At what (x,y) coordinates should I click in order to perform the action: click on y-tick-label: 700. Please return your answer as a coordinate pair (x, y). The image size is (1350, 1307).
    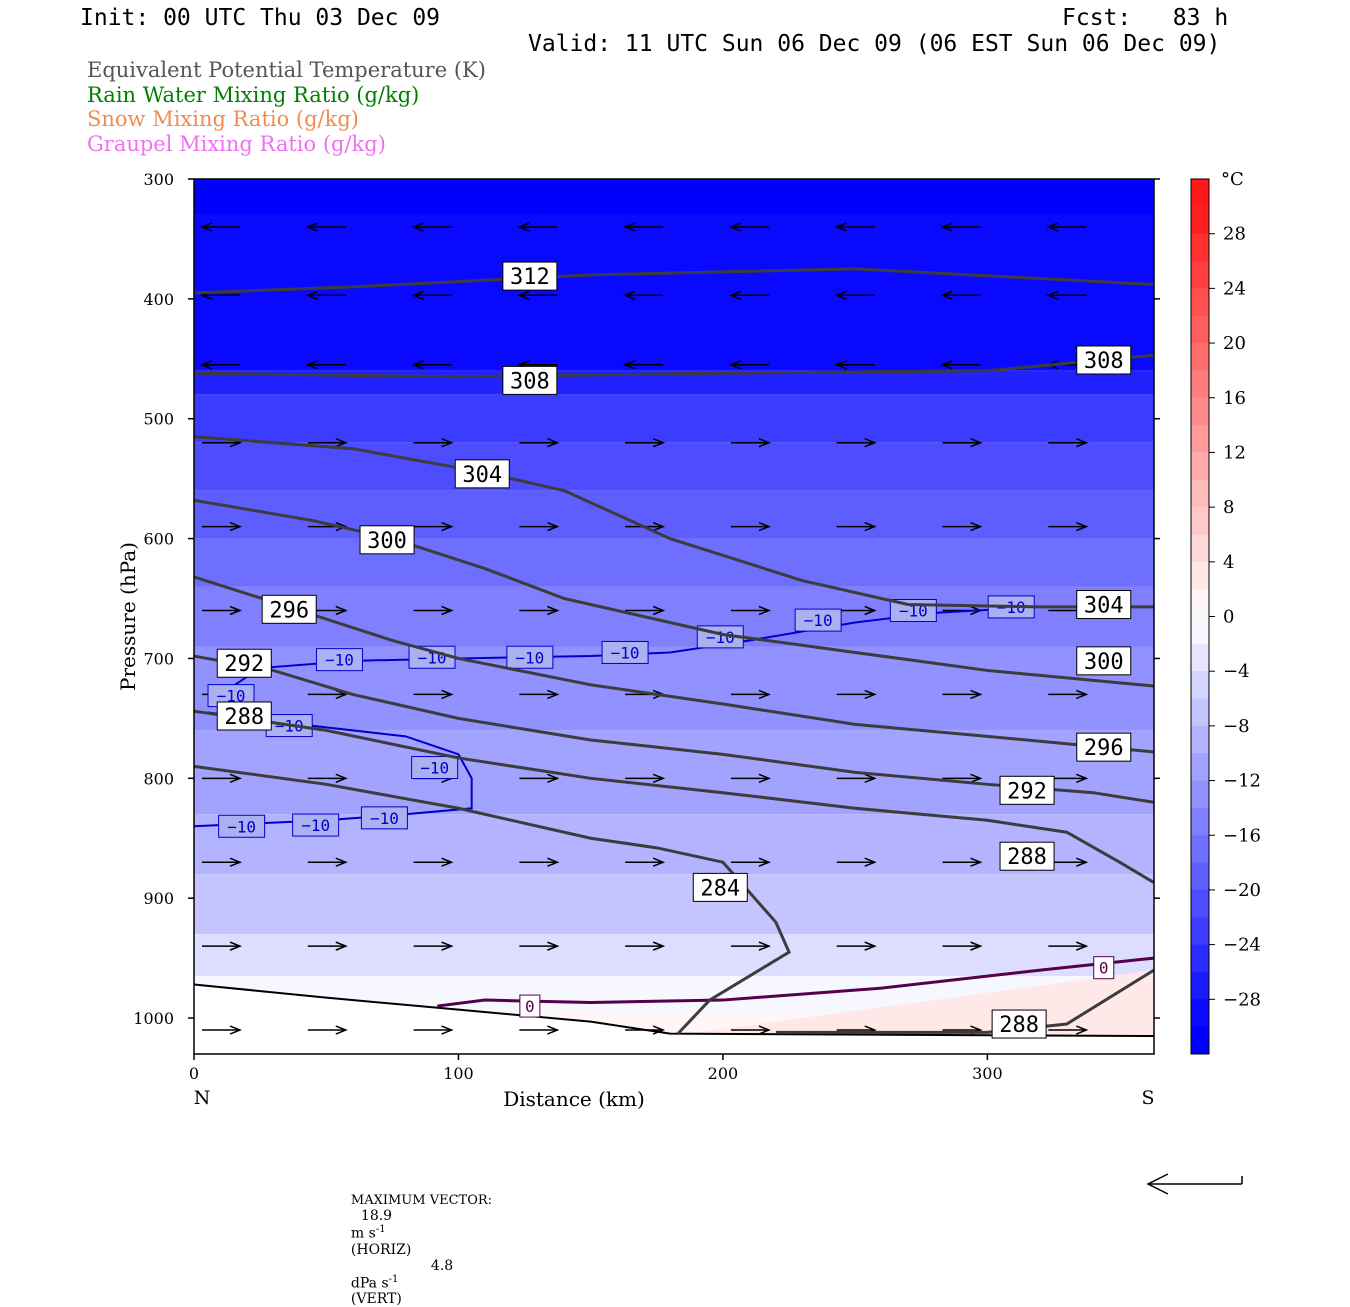
    Looking at the image, I should click on (158, 658).